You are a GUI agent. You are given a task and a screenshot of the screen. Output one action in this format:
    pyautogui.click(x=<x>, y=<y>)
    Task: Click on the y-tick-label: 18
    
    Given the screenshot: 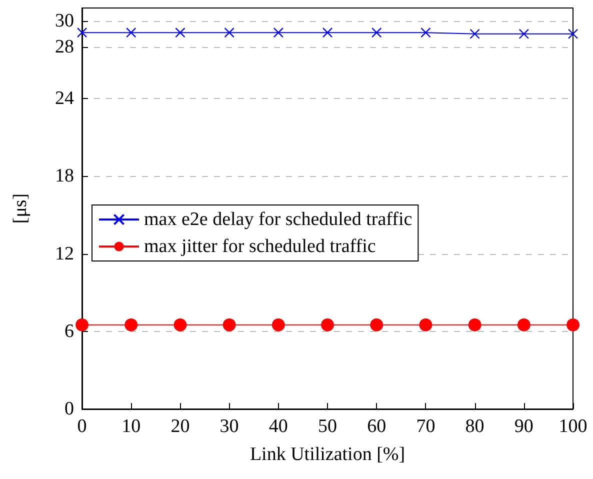 What is the action you would take?
    pyautogui.click(x=64, y=176)
    